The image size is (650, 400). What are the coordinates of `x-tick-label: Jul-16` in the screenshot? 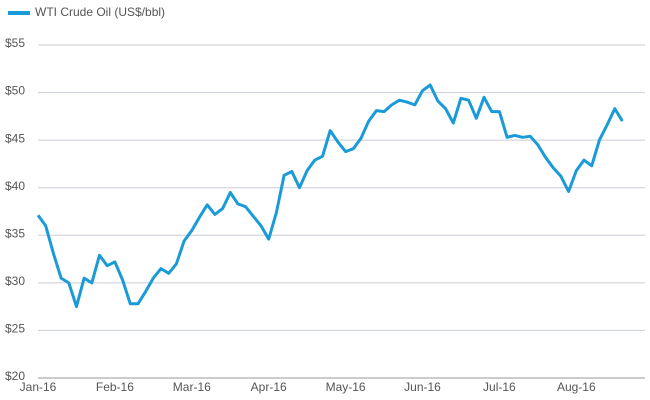 It's located at (499, 387).